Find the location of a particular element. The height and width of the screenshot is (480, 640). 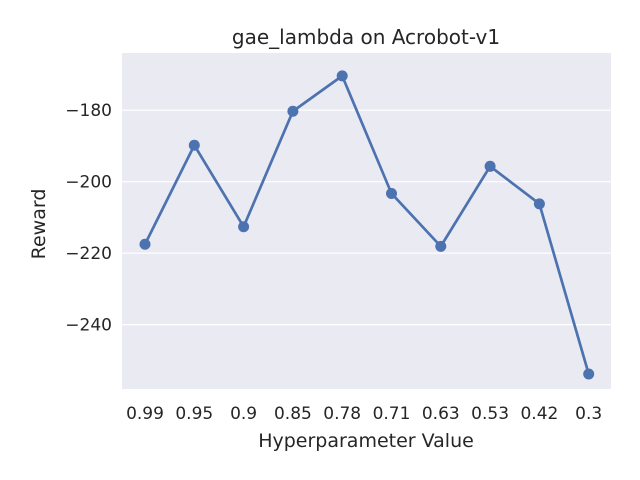

x-tick-label: 0.85 is located at coordinates (293, 414).